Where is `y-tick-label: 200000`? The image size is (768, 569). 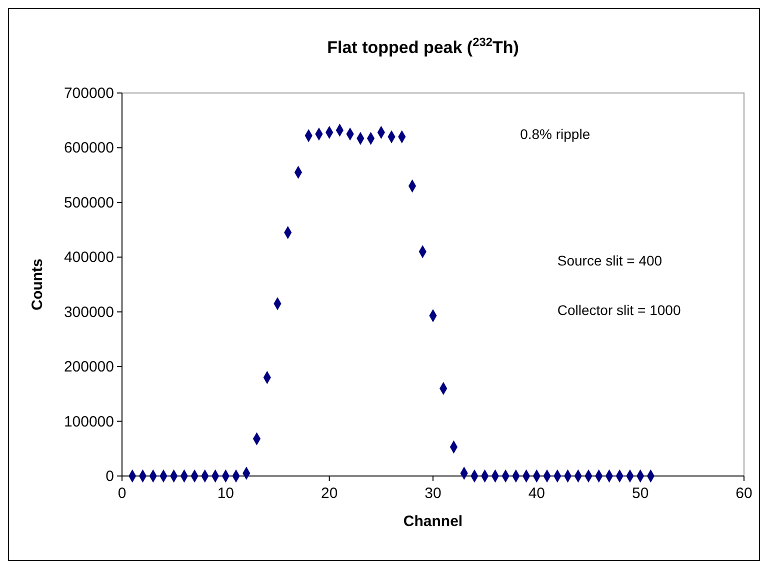 y-tick-label: 200000 is located at coordinates (89, 367).